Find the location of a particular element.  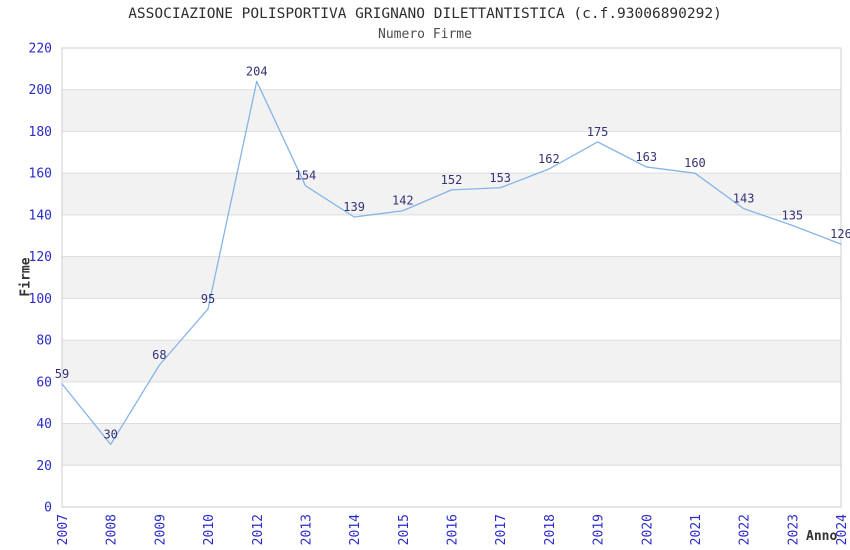

x-tick-label: 2019 is located at coordinates (599, 529).